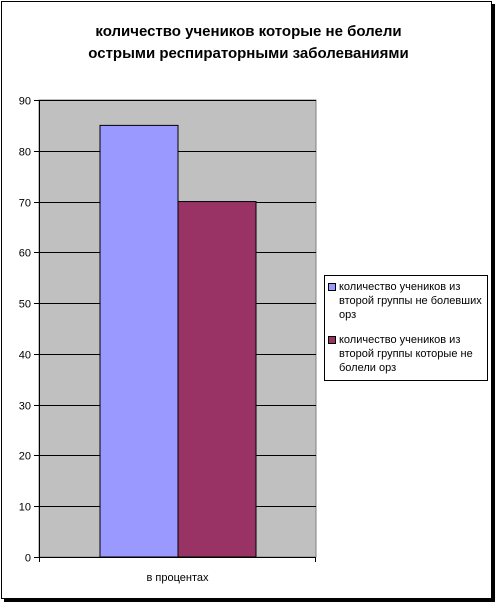 The width and height of the screenshot is (497, 604). I want to click on y-tick-label-90: 90, so click(25, 102).